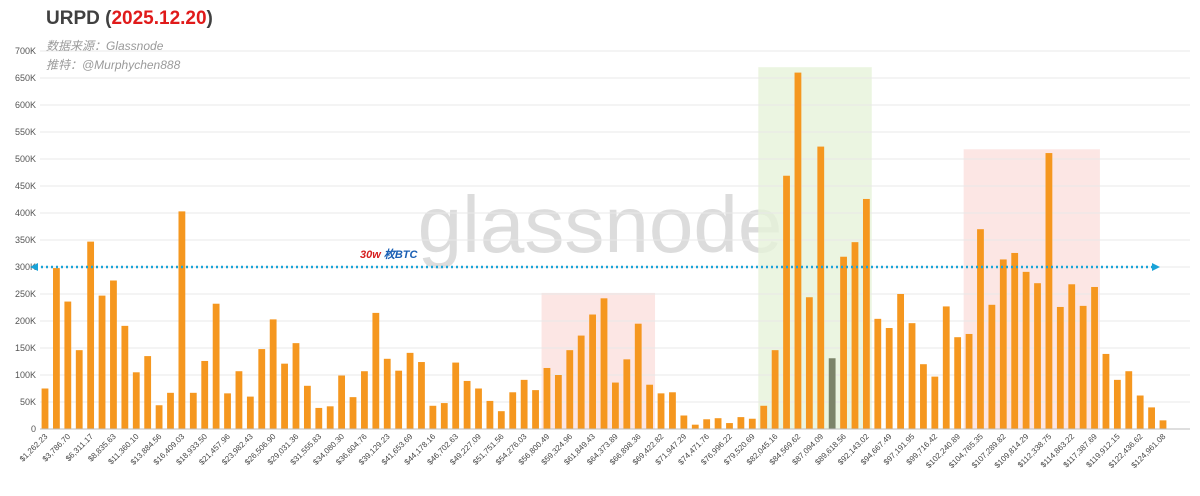 The height and width of the screenshot is (496, 1200). I want to click on y-tick-label: 550K, so click(25, 132).